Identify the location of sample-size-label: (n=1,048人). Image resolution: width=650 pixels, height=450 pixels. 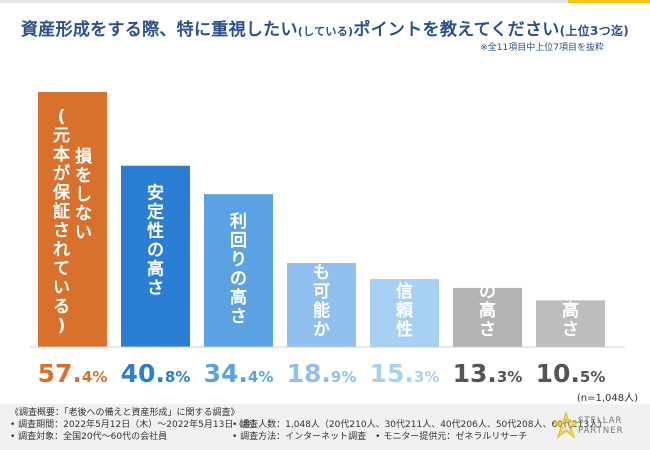
(607, 398).